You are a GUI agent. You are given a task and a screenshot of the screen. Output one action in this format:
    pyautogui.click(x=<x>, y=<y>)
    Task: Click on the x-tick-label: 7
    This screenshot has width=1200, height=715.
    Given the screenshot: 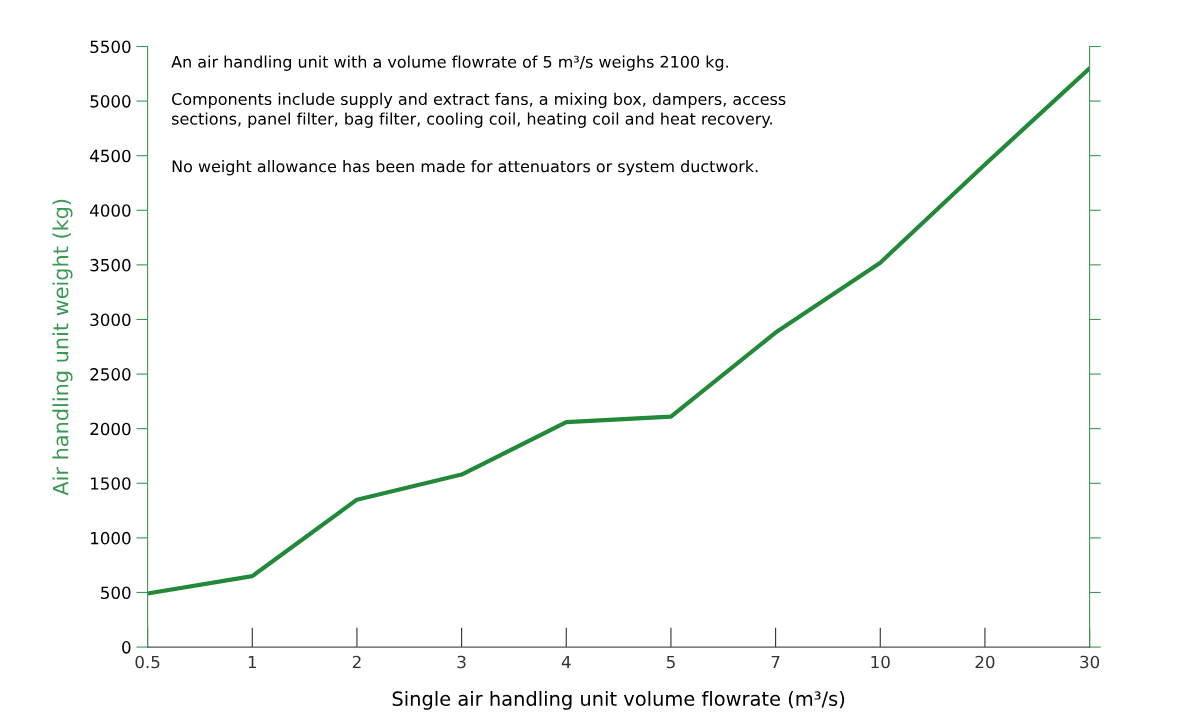 What is the action you would take?
    pyautogui.click(x=775, y=662)
    